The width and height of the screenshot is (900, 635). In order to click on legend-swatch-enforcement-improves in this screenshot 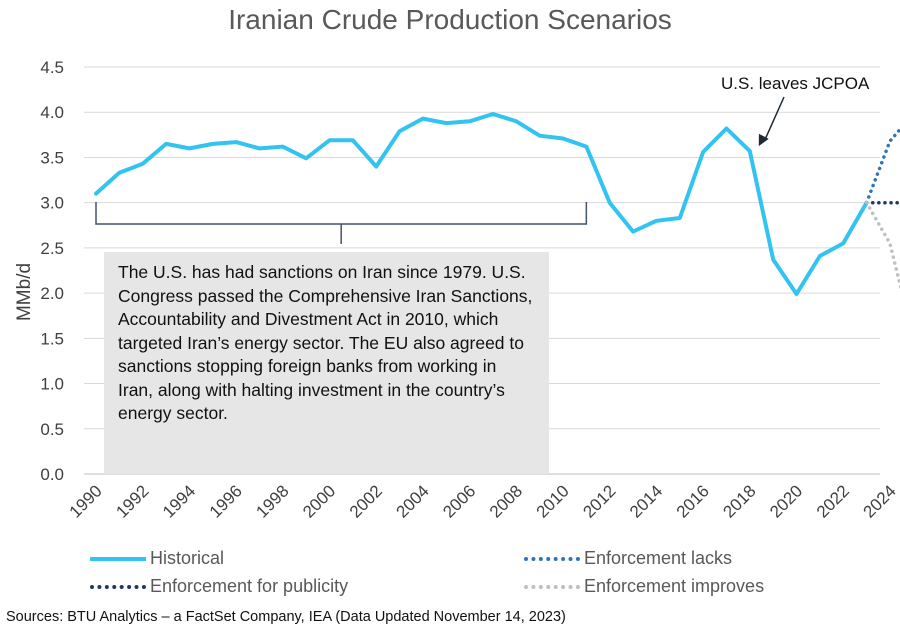, I will do `click(552, 587)`.